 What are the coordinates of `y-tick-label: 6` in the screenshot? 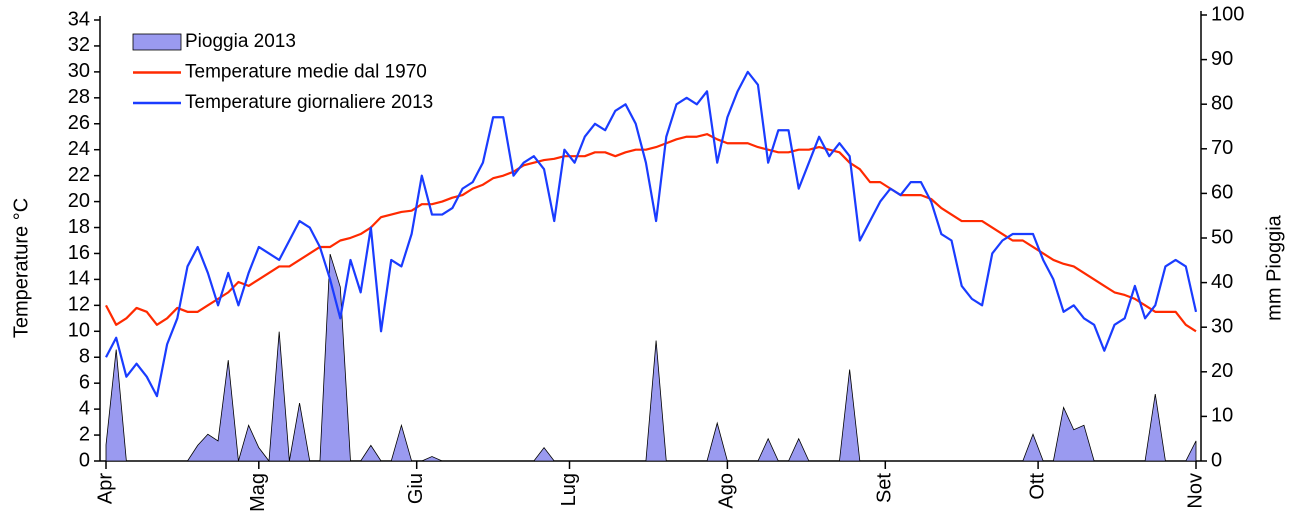 It's located at (84, 382).